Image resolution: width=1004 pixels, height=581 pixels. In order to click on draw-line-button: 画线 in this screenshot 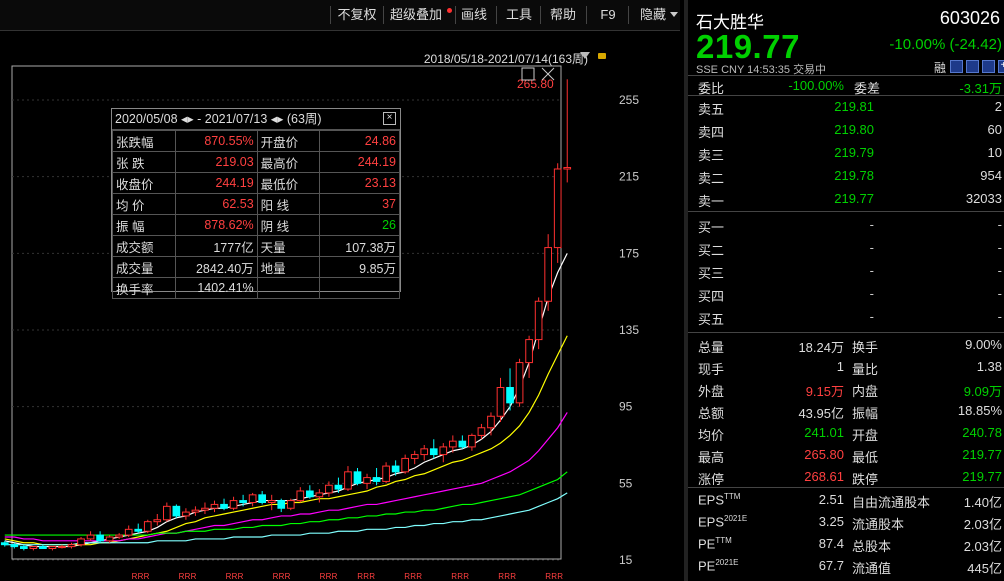, I will do `click(473, 14)`.